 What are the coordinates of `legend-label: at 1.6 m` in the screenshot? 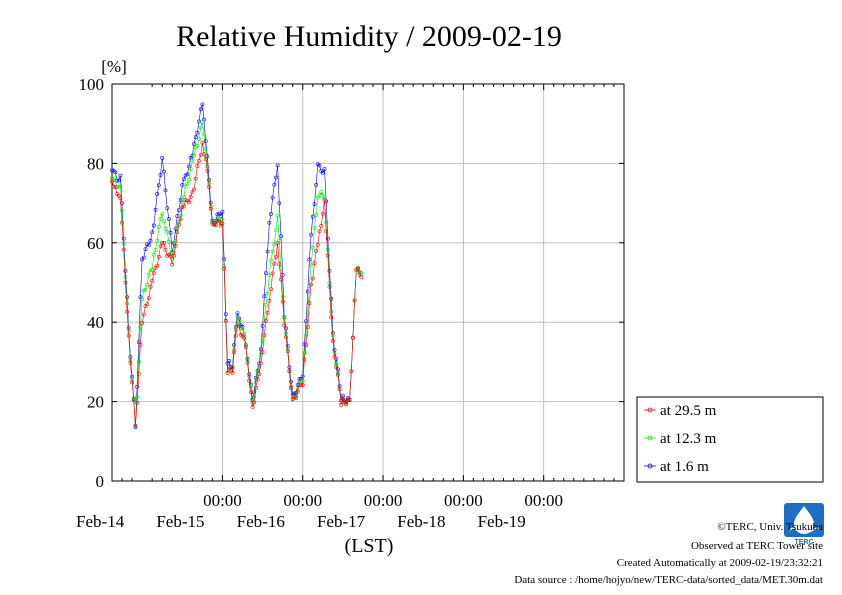 It's located at (684, 467).